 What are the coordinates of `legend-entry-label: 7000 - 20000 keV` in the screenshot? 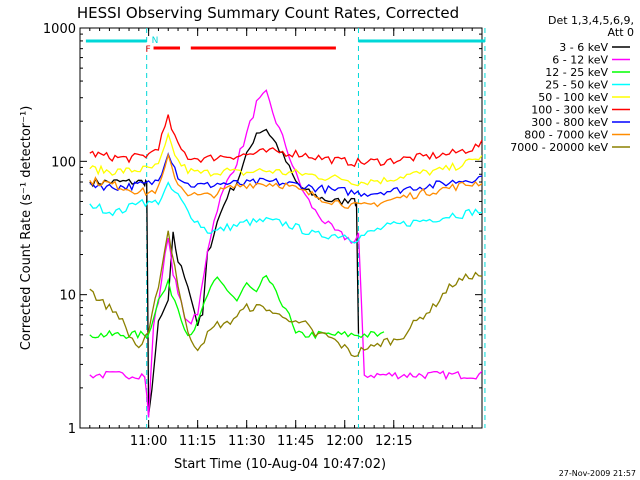 It's located at (559, 147).